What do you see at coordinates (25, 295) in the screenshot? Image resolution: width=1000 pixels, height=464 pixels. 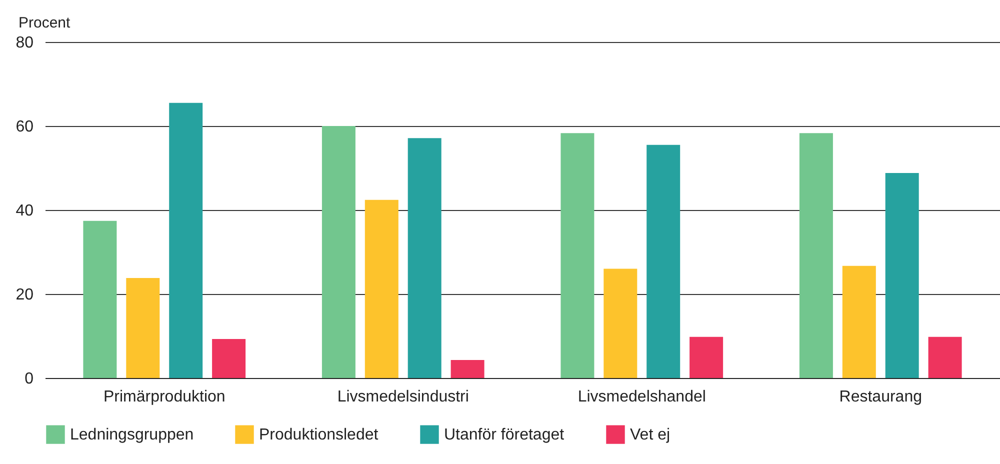 I see `y-tick-label: 20` at bounding box center [25, 295].